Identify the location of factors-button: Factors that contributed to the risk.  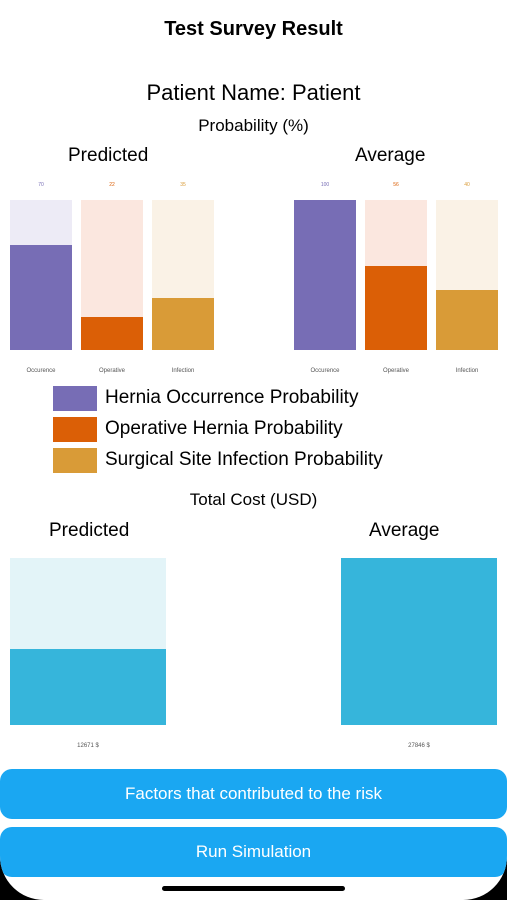
(253, 794).